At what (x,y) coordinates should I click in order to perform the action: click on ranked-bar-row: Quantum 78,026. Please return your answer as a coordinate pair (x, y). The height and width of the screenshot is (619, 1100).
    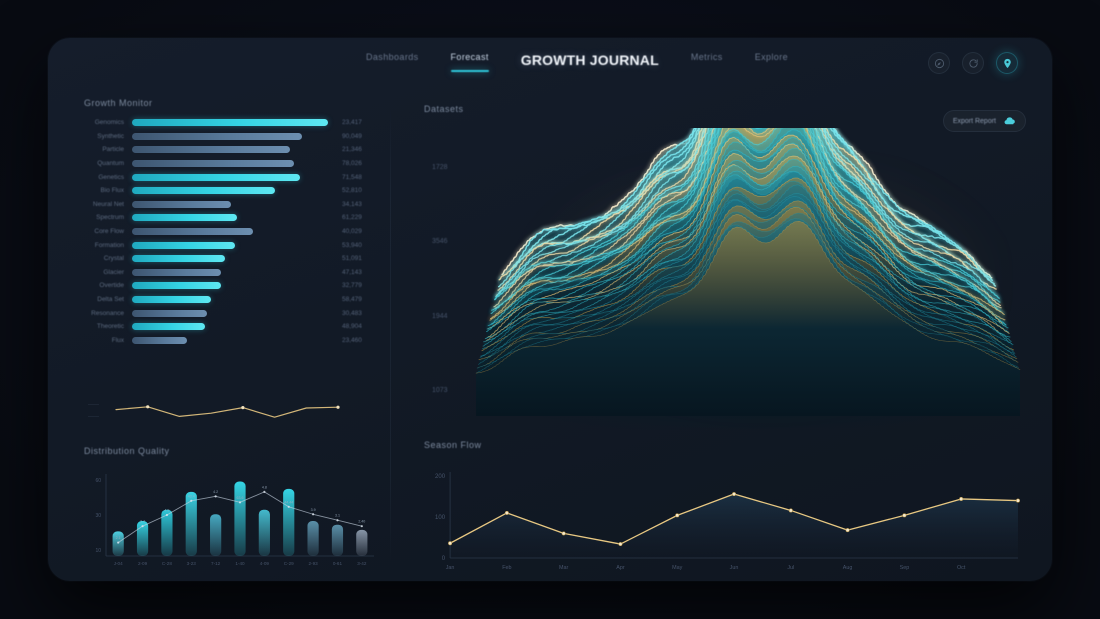
    Looking at the image, I should click on (230, 164).